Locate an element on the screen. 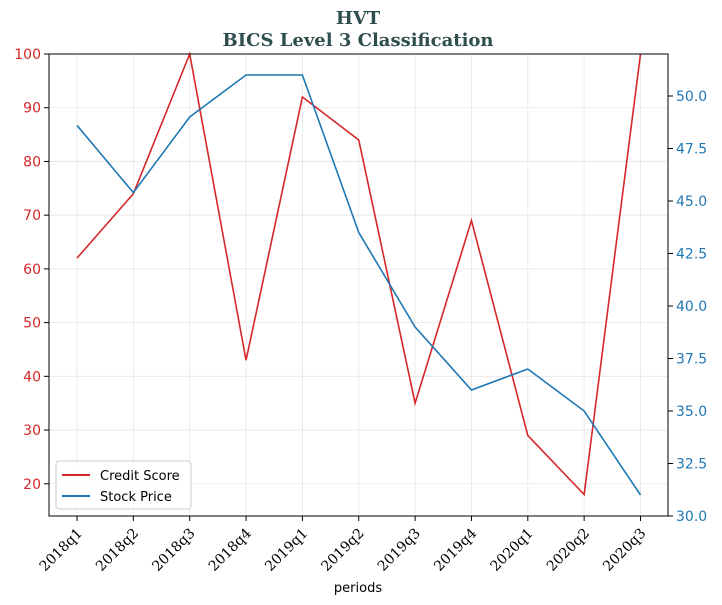 The height and width of the screenshot is (605, 722). left-axis: 20 30 40 50 60 70 80 90 100 is located at coordinates (31, 270).